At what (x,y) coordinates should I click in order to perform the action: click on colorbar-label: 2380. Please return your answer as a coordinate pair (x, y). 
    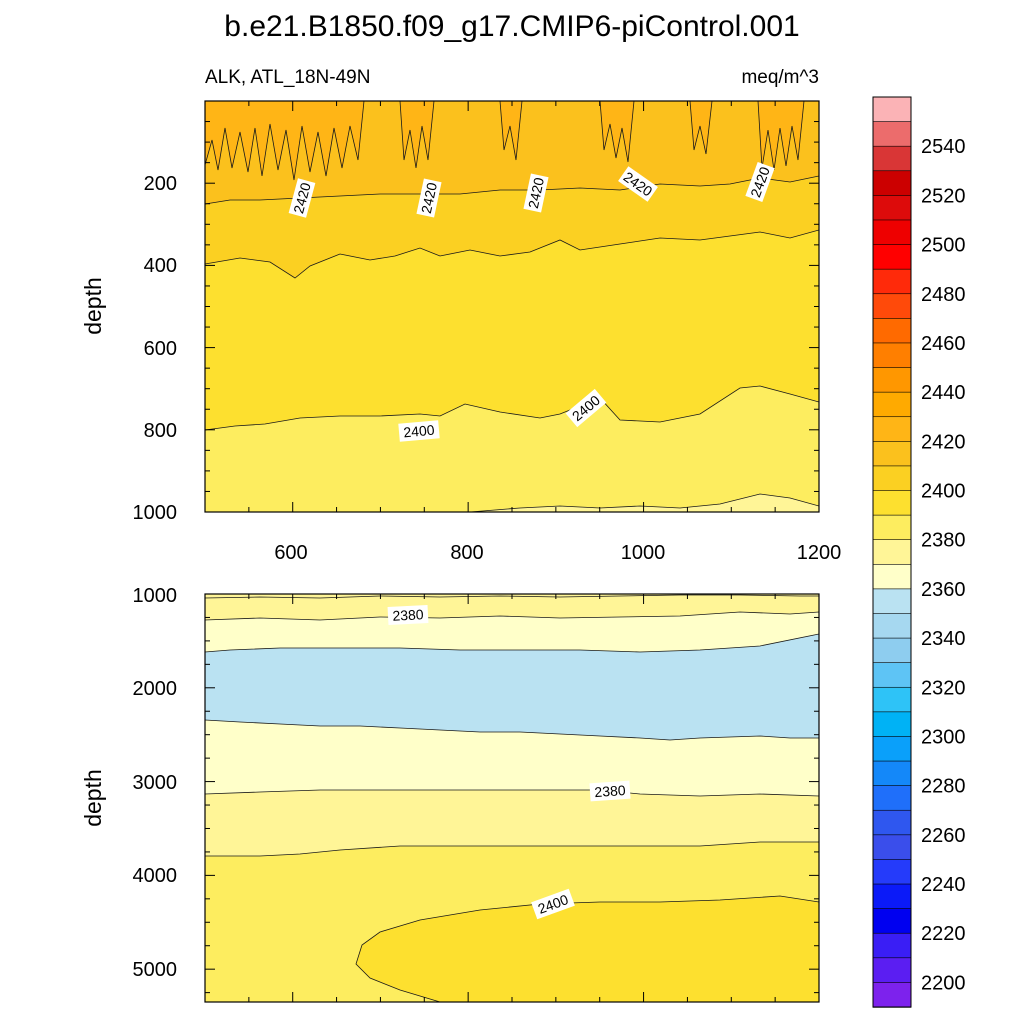
    Looking at the image, I should click on (943, 541).